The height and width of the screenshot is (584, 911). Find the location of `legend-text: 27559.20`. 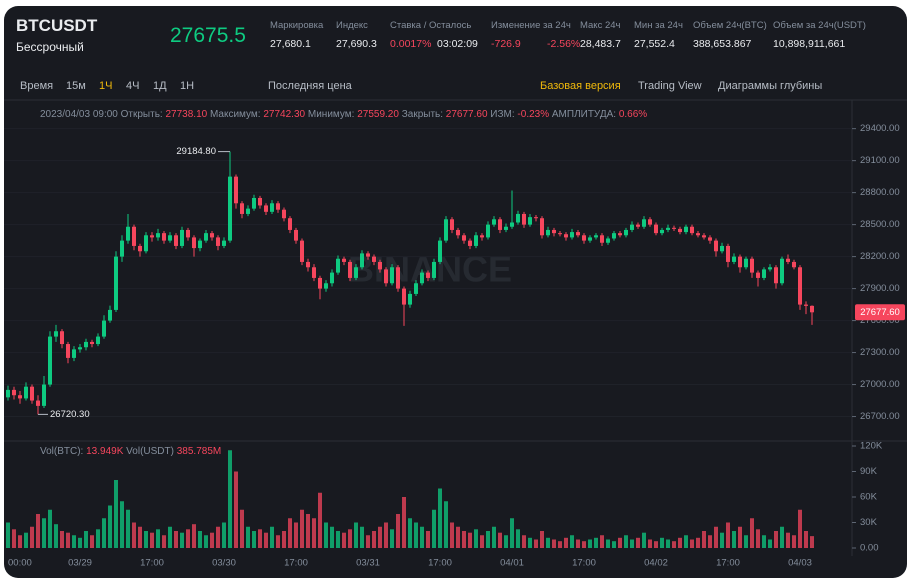

legend-text: 27559.20 is located at coordinates (379, 114).